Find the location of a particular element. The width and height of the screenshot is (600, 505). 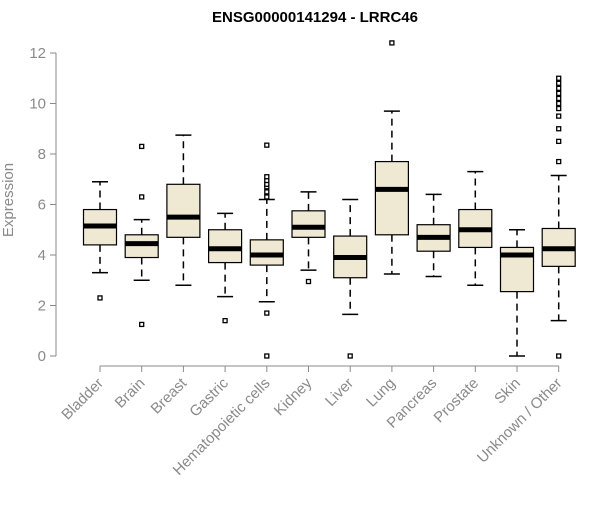

y-tick-label: 2 is located at coordinates (42, 306).